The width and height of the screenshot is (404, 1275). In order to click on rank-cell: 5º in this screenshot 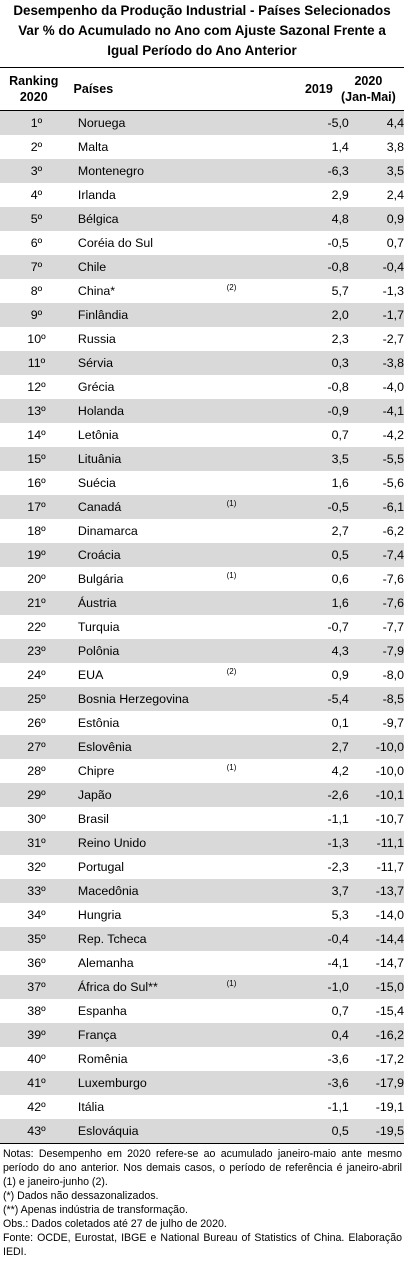, I will do `click(36, 219)`.